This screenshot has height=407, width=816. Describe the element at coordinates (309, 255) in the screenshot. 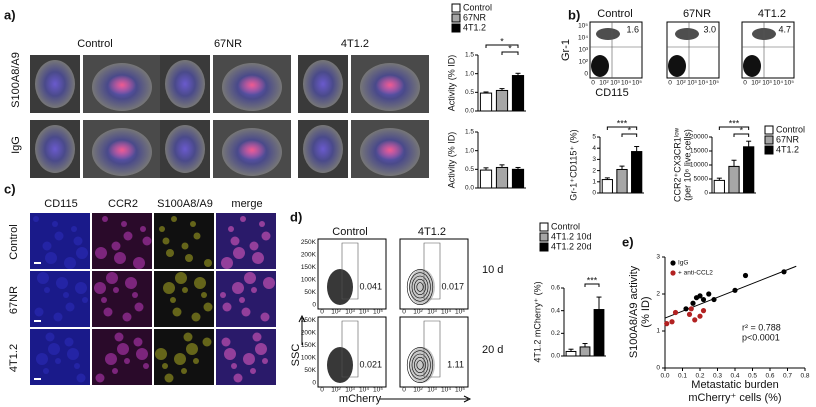

I see `y-tick-label: 200K` at that location.